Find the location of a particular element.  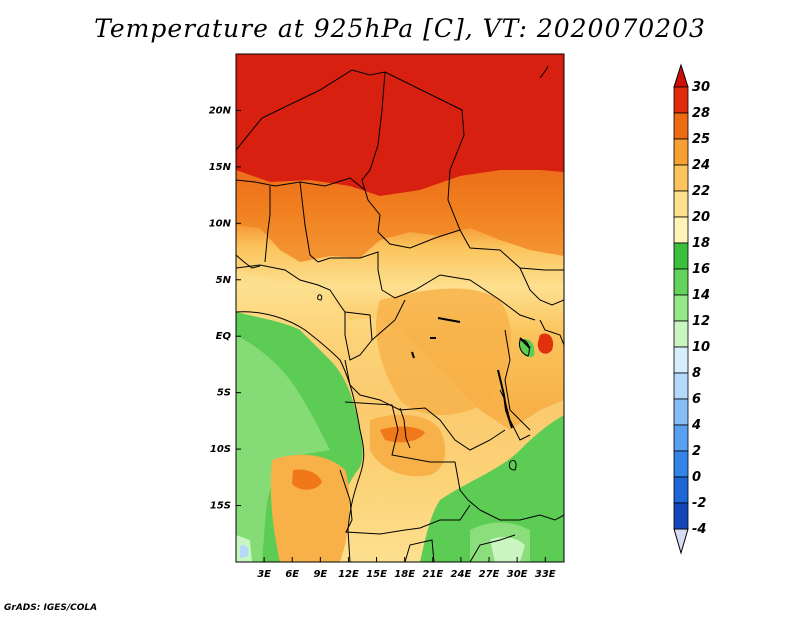

y-tick-label: 20N is located at coordinates (220, 110).